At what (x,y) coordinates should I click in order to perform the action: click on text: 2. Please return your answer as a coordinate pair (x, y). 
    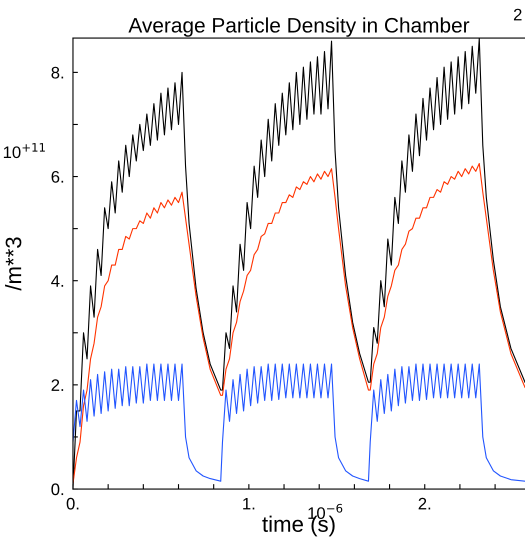
    Looking at the image, I should click on (518, 14).